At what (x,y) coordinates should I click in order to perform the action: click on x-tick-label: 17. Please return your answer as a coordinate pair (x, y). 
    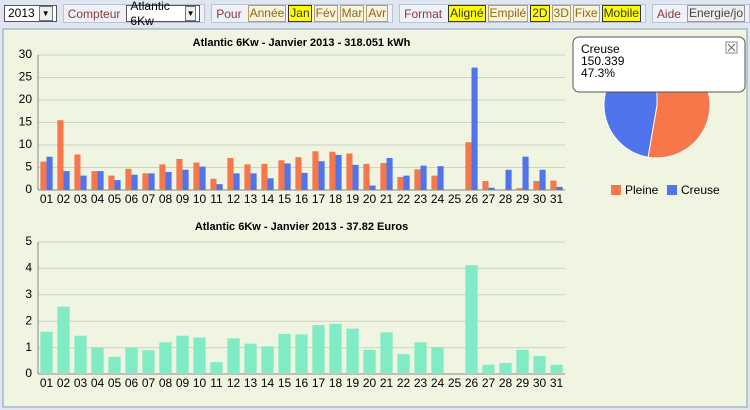
    Looking at the image, I should click on (319, 199).